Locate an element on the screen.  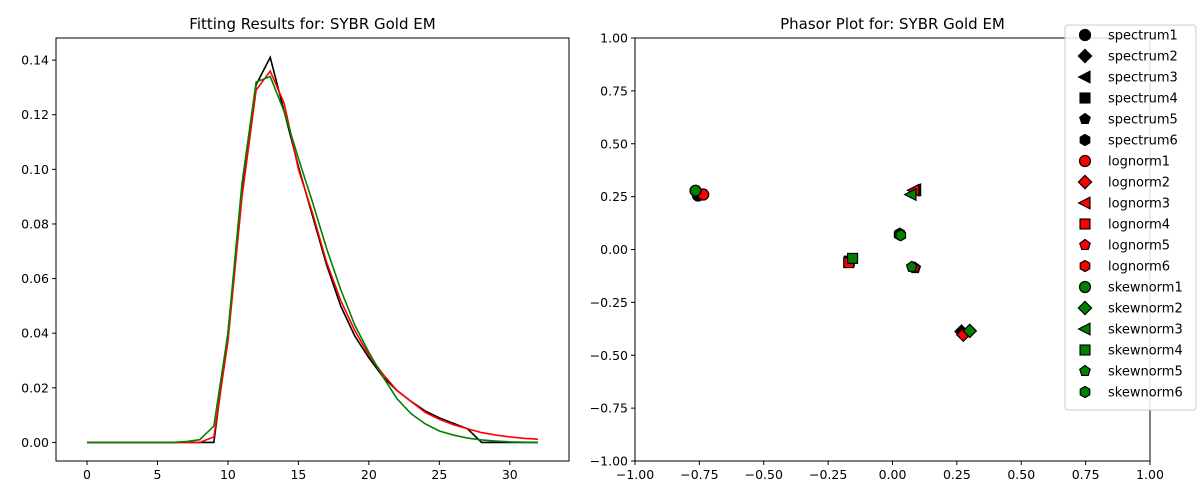
y-tick-label: 0.75 is located at coordinates (614, 90).